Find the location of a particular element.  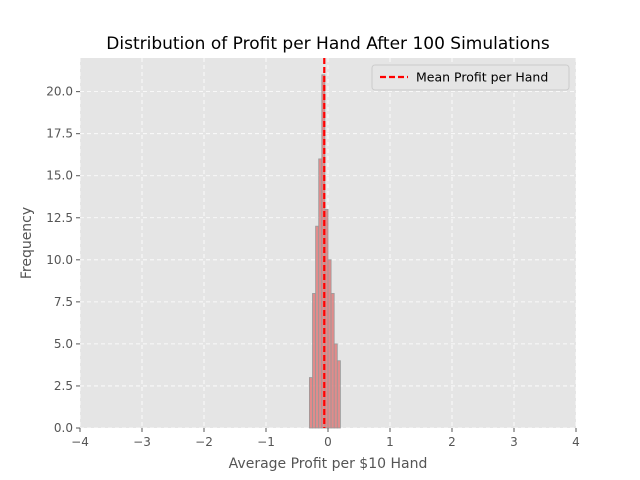

x-tick-label: −3 is located at coordinates (142, 442).